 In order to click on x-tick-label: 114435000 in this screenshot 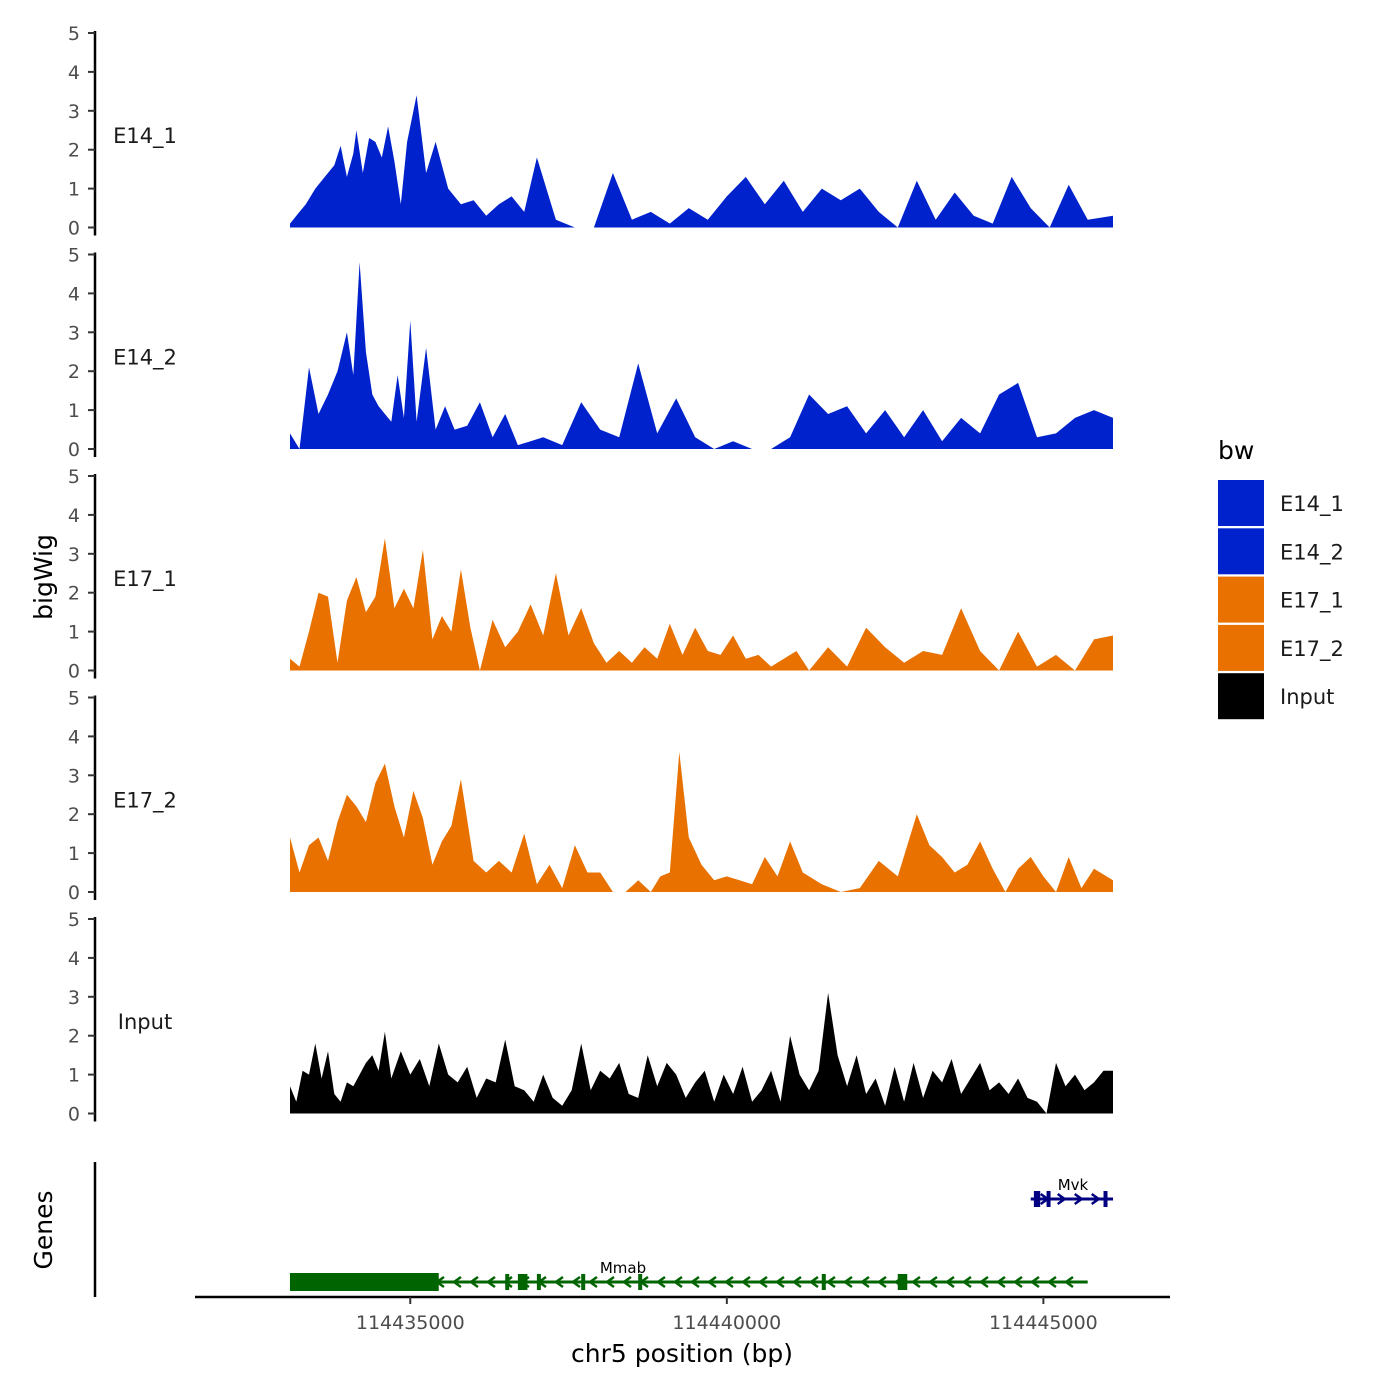, I will do `click(410, 1323)`.